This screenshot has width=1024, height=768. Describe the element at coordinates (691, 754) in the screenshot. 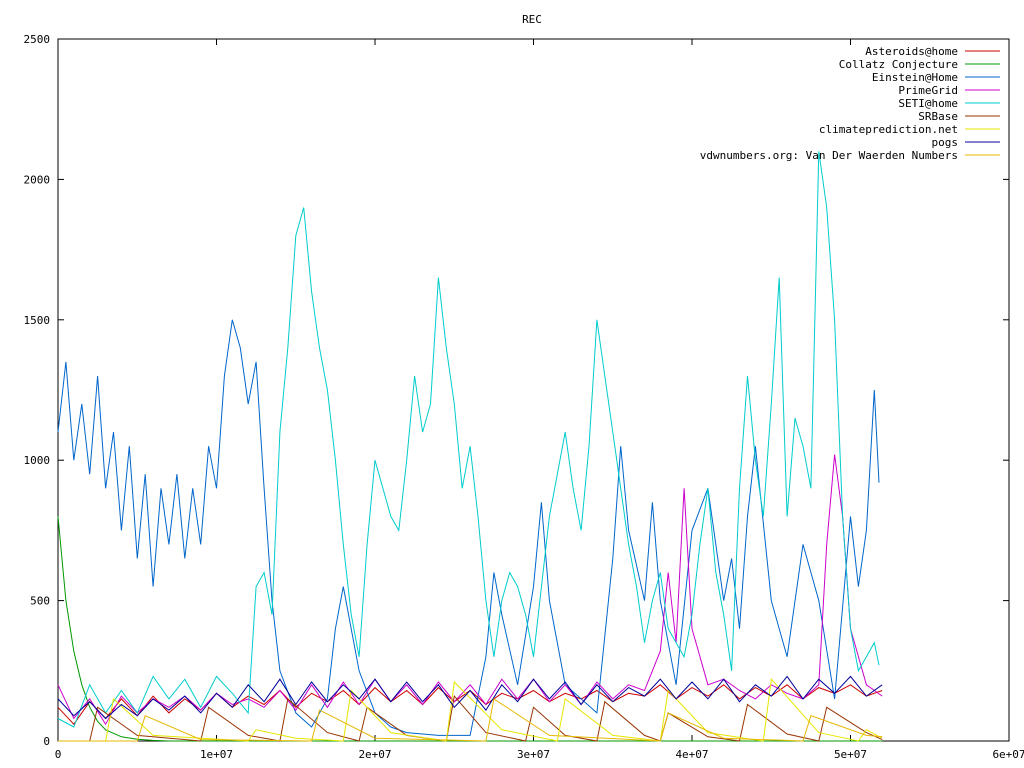

I see `x-tick-label: 4e+07` at that location.